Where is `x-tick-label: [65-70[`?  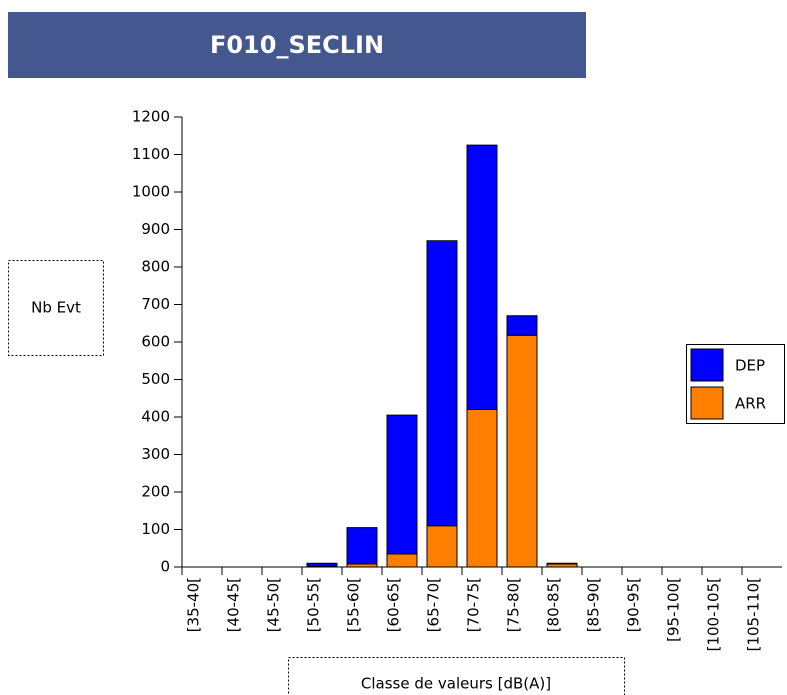
x-tick-label: [65-70[ is located at coordinates (434, 604).